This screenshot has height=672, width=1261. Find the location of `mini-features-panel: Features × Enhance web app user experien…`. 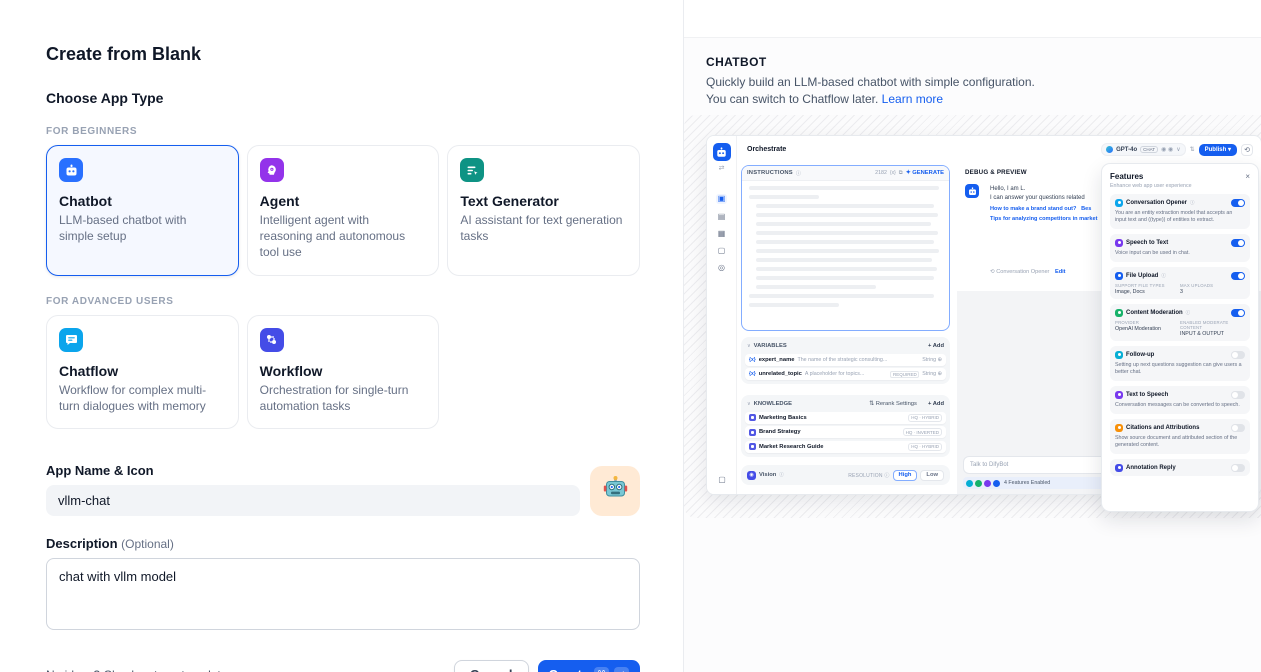

mini-features-panel: Features × Enhance web app user experien… is located at coordinates (1180, 337).